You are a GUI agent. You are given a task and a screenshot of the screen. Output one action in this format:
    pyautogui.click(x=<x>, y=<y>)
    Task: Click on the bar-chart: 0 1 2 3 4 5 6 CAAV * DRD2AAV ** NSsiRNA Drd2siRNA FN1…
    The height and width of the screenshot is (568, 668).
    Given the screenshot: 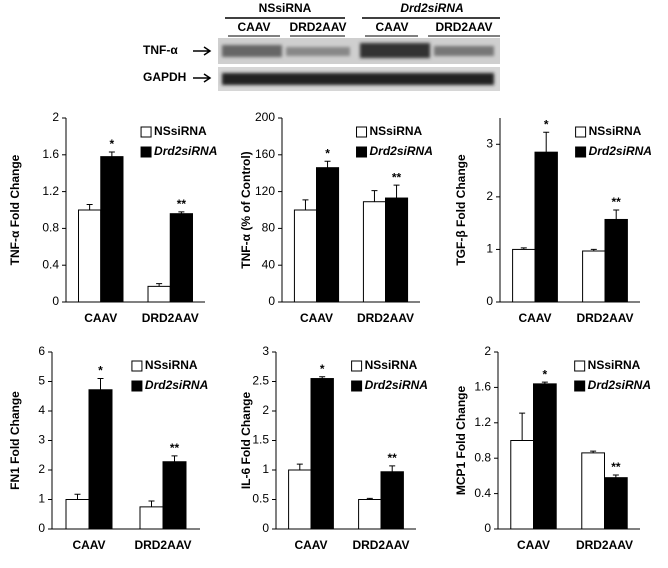 What is the action you would take?
    pyautogui.click(x=108, y=448)
    